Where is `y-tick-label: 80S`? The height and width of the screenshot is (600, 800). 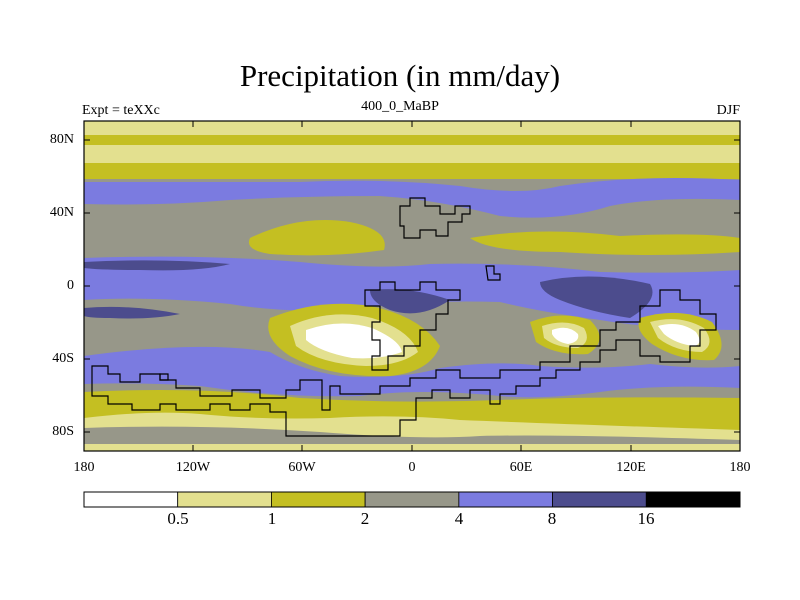 y-tick-label: 80S is located at coordinates (63, 431).